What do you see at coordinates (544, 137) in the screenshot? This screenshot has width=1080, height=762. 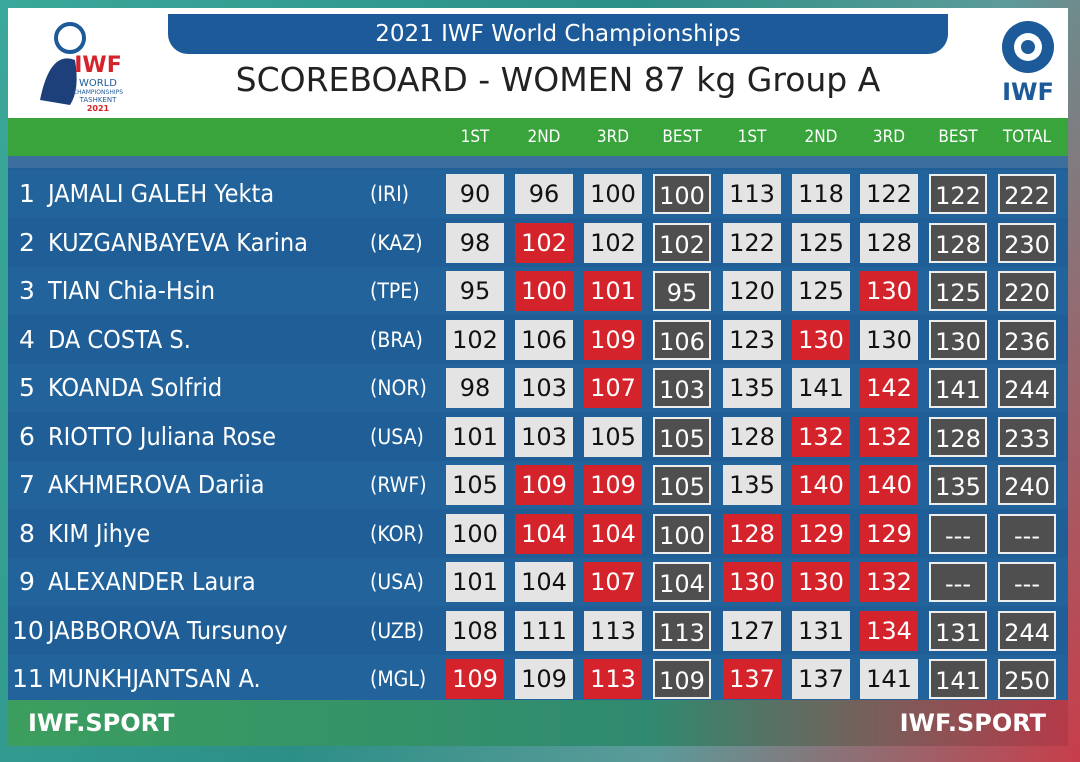 I see `column-header: 2ND` at bounding box center [544, 137].